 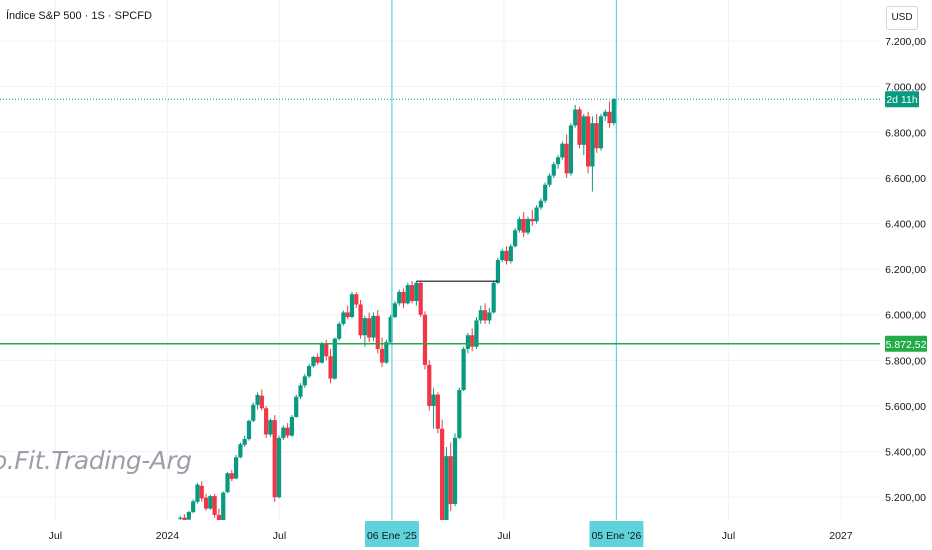 I want to click on countdown-label: 2d 11h, so click(x=901, y=100).